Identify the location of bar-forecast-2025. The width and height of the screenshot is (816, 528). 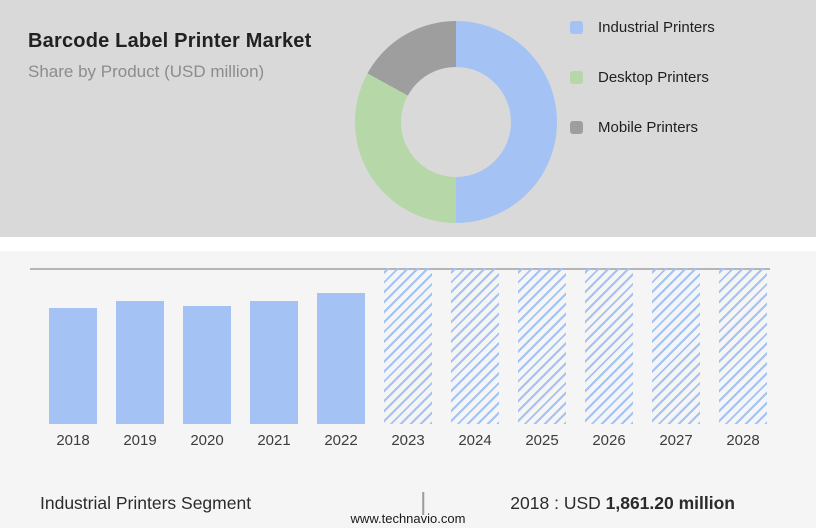
(542, 346).